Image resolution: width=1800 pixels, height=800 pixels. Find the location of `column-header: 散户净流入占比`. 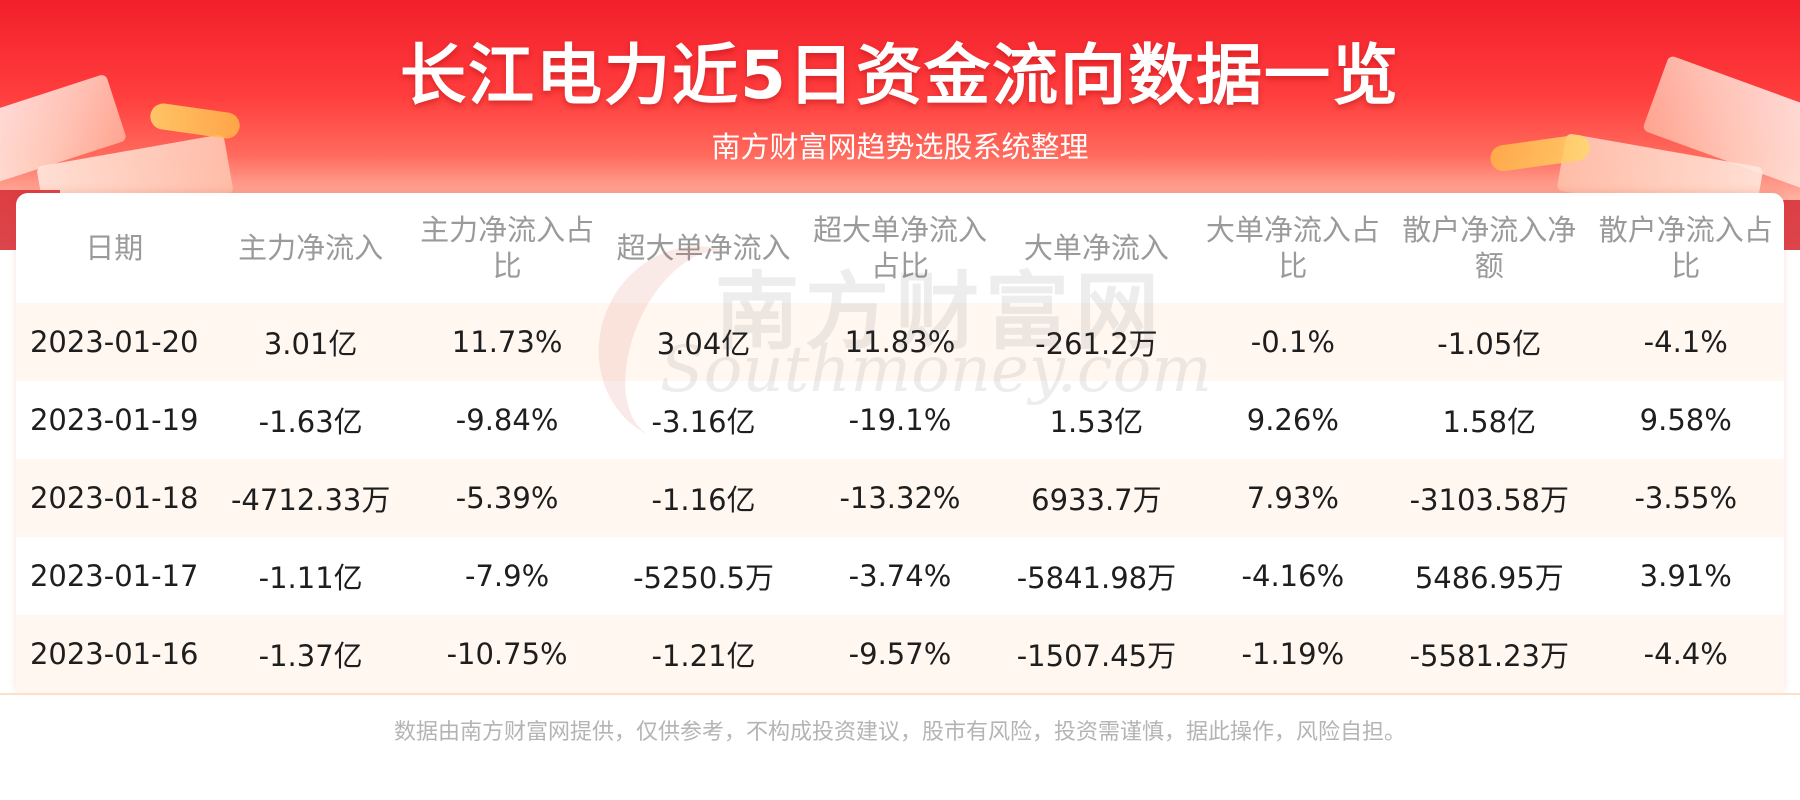

column-header: 散户净流入占比 is located at coordinates (1685, 248).